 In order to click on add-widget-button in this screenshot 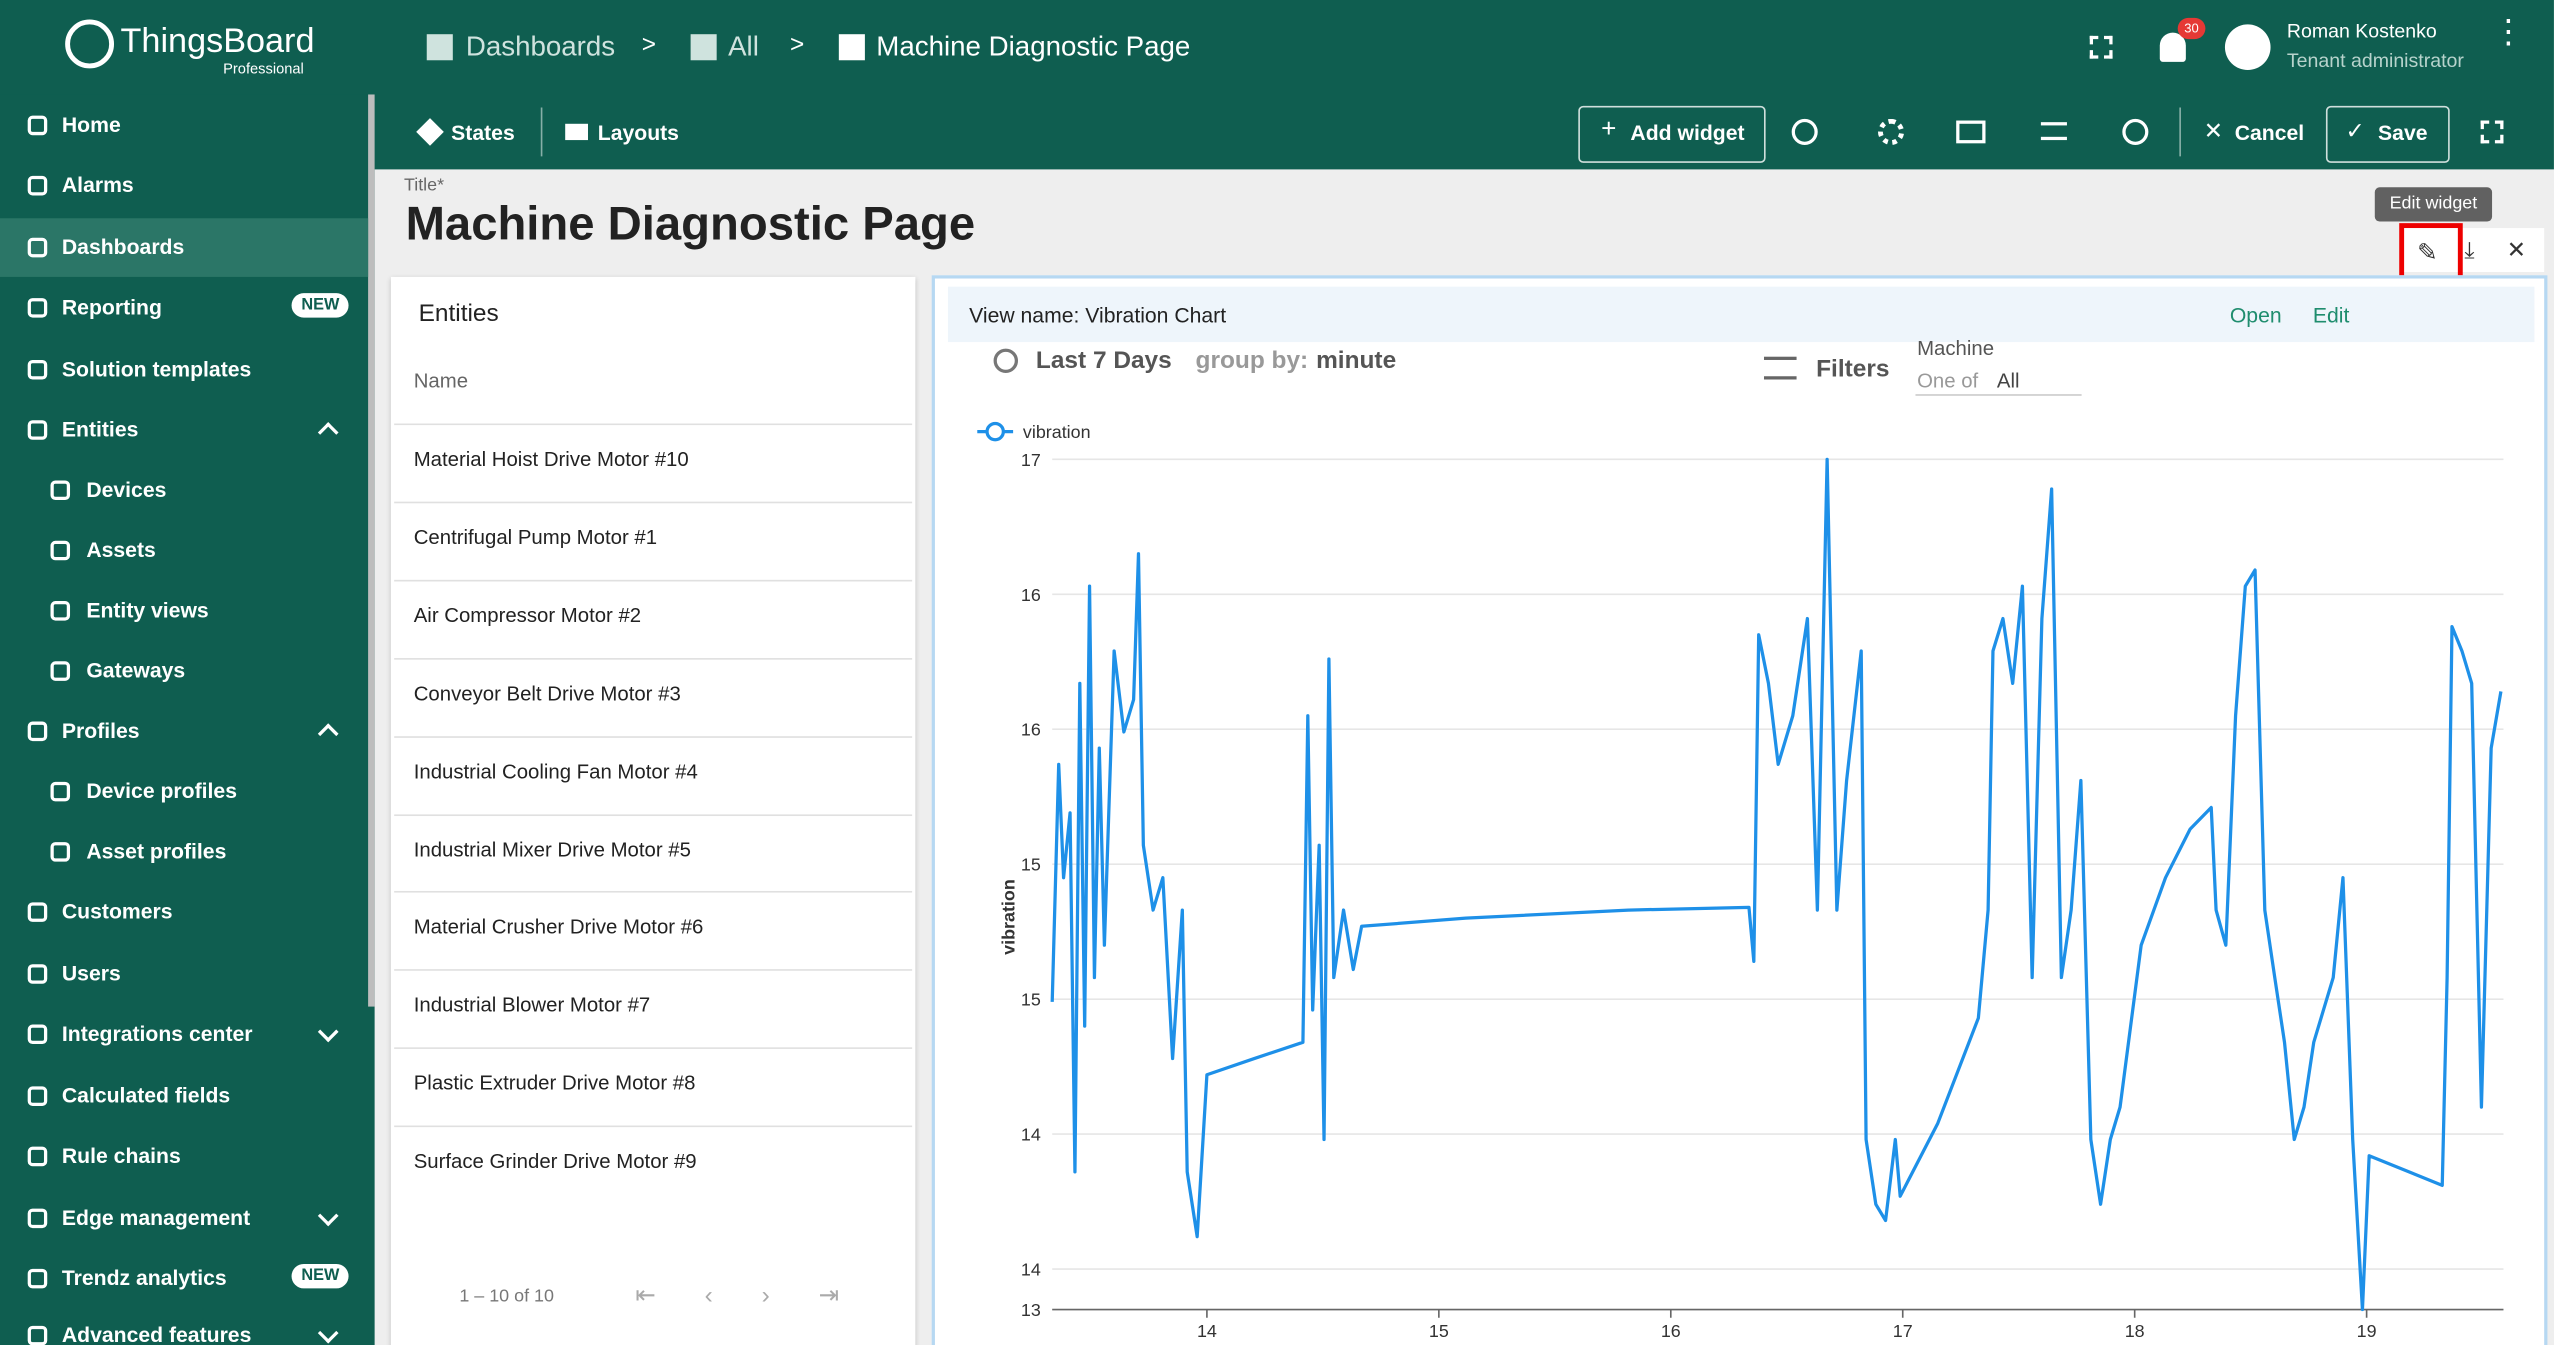, I will do `click(1672, 134)`.